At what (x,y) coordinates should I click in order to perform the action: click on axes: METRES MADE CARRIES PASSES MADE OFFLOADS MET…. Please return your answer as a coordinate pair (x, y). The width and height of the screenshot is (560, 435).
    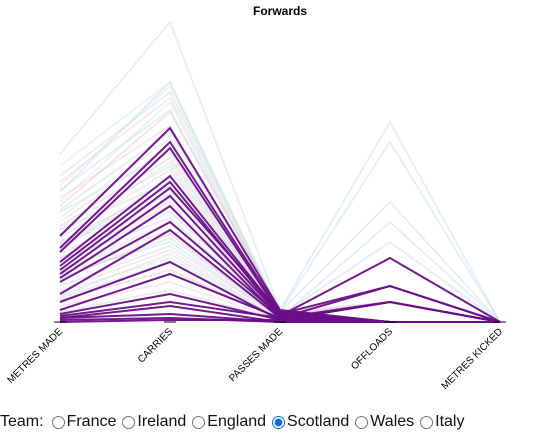
    Looking at the image, I should click on (255, 356).